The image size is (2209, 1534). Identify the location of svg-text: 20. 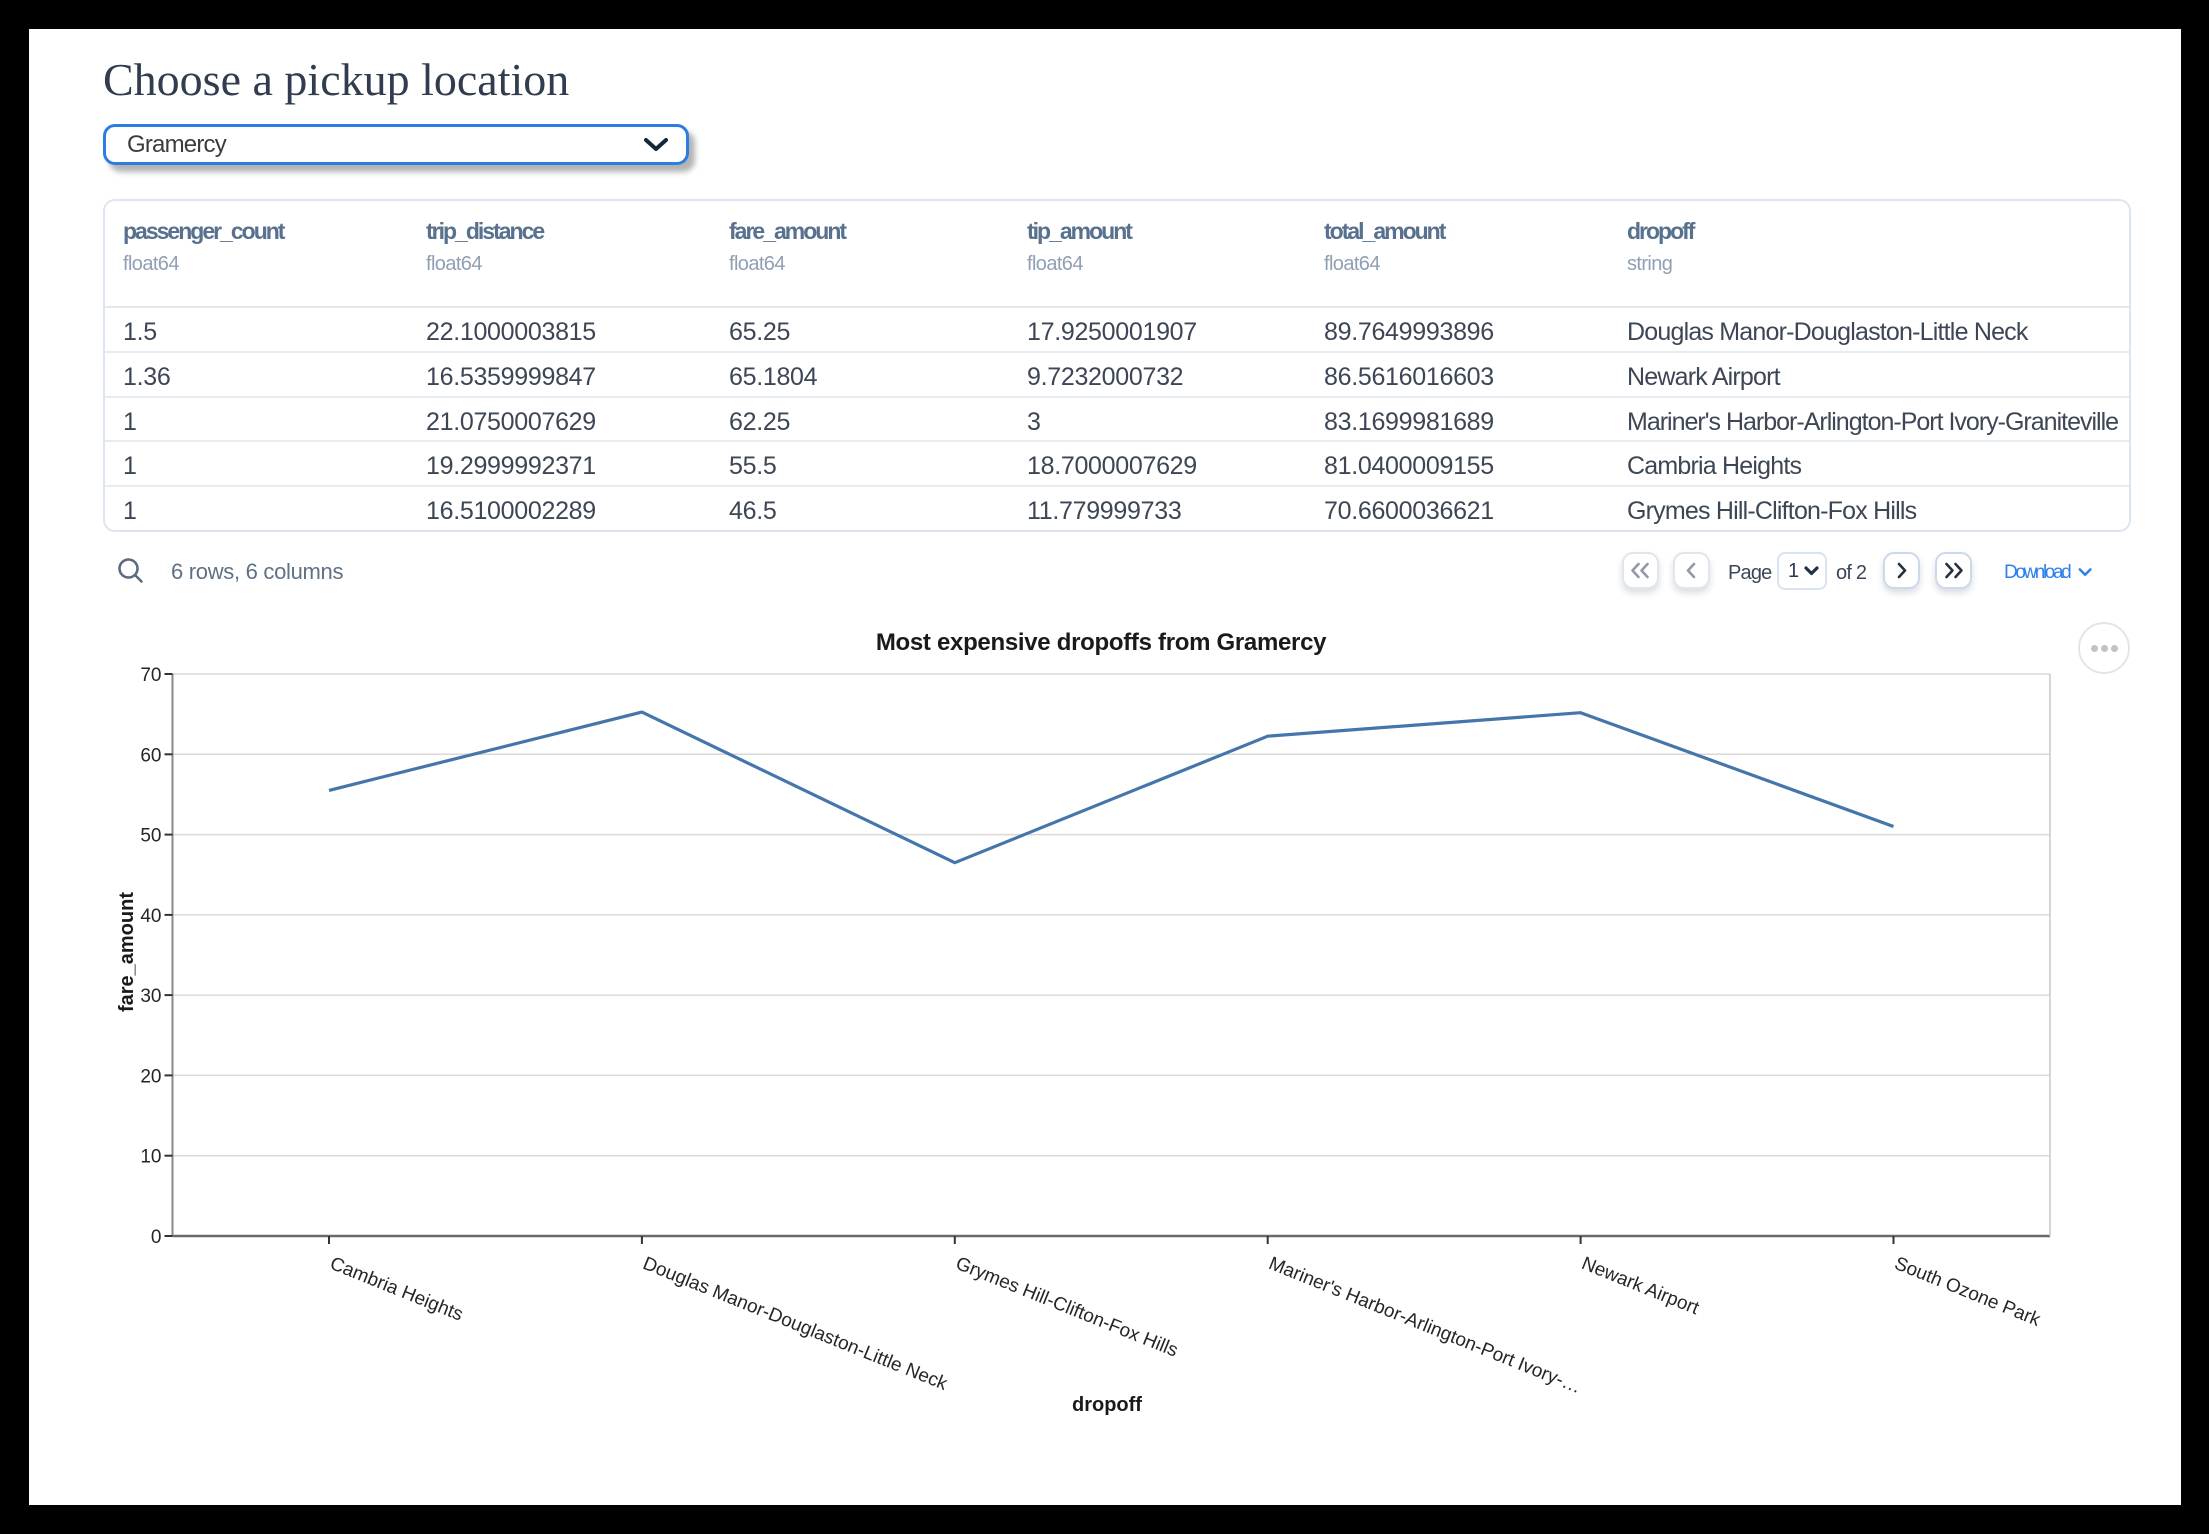
(150, 1076).